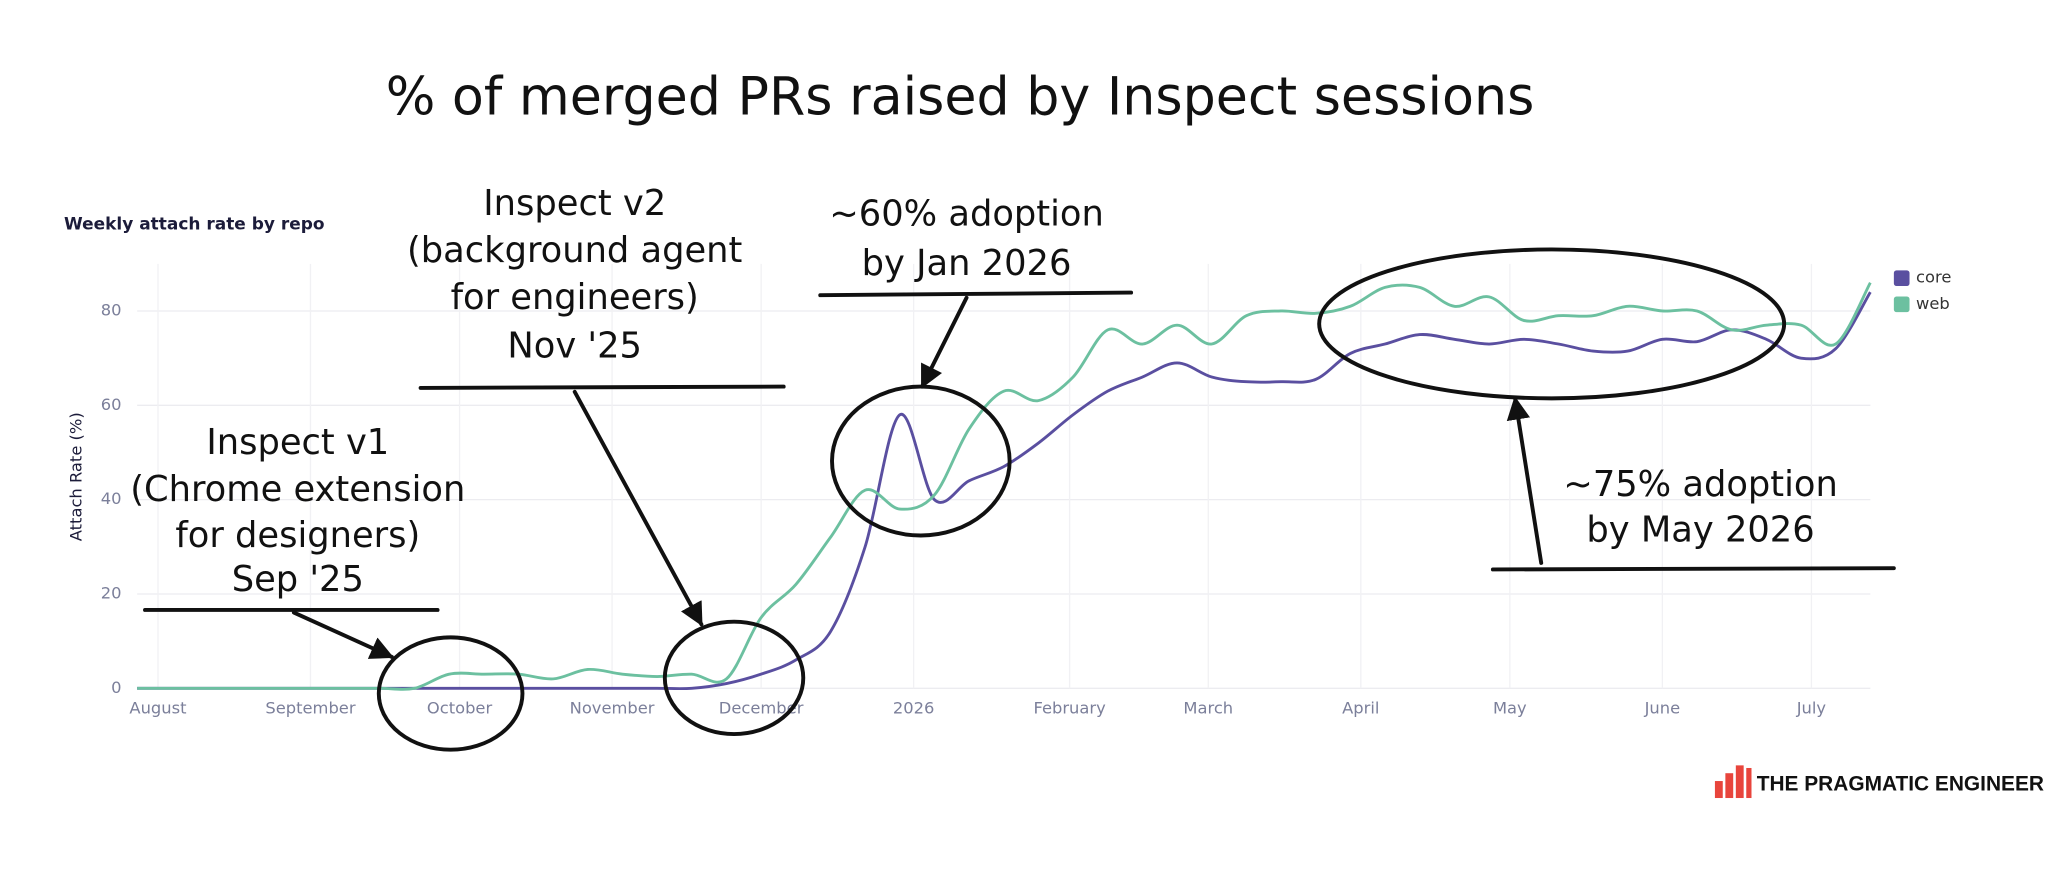  I want to click on legend-label: web, so click(1933, 303).